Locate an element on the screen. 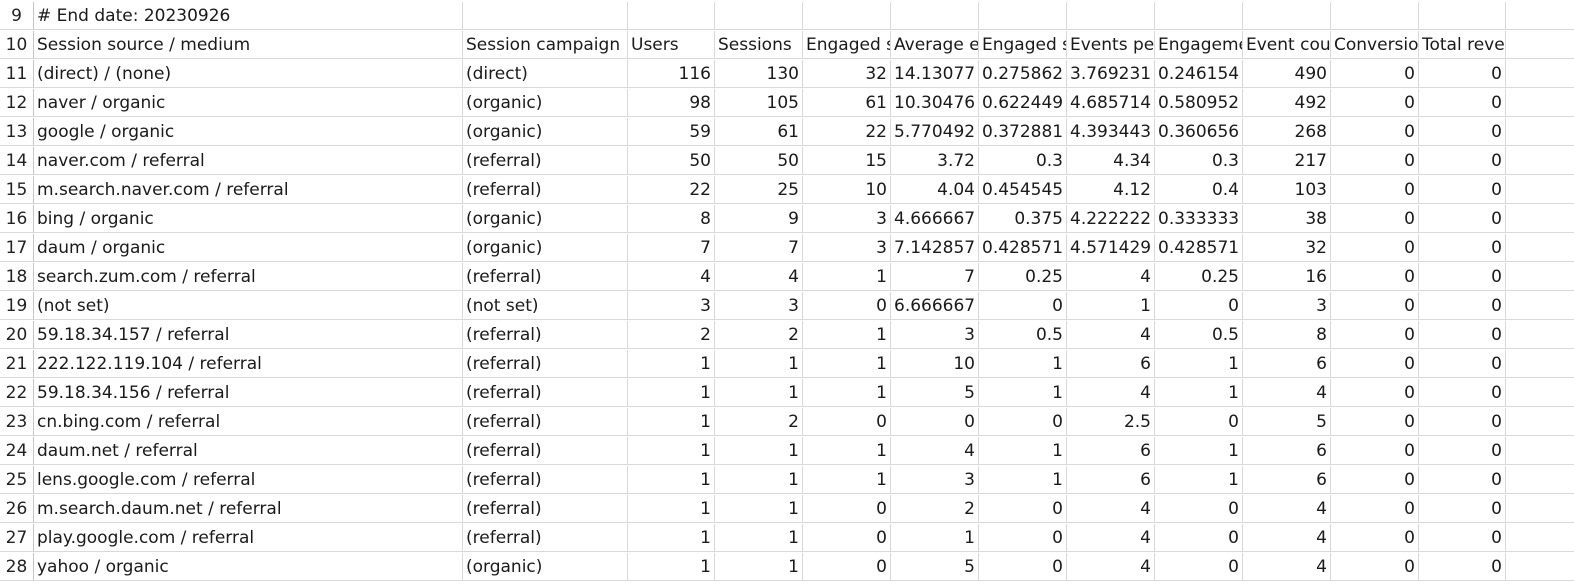  cell: 0.360656 is located at coordinates (1199, 132).